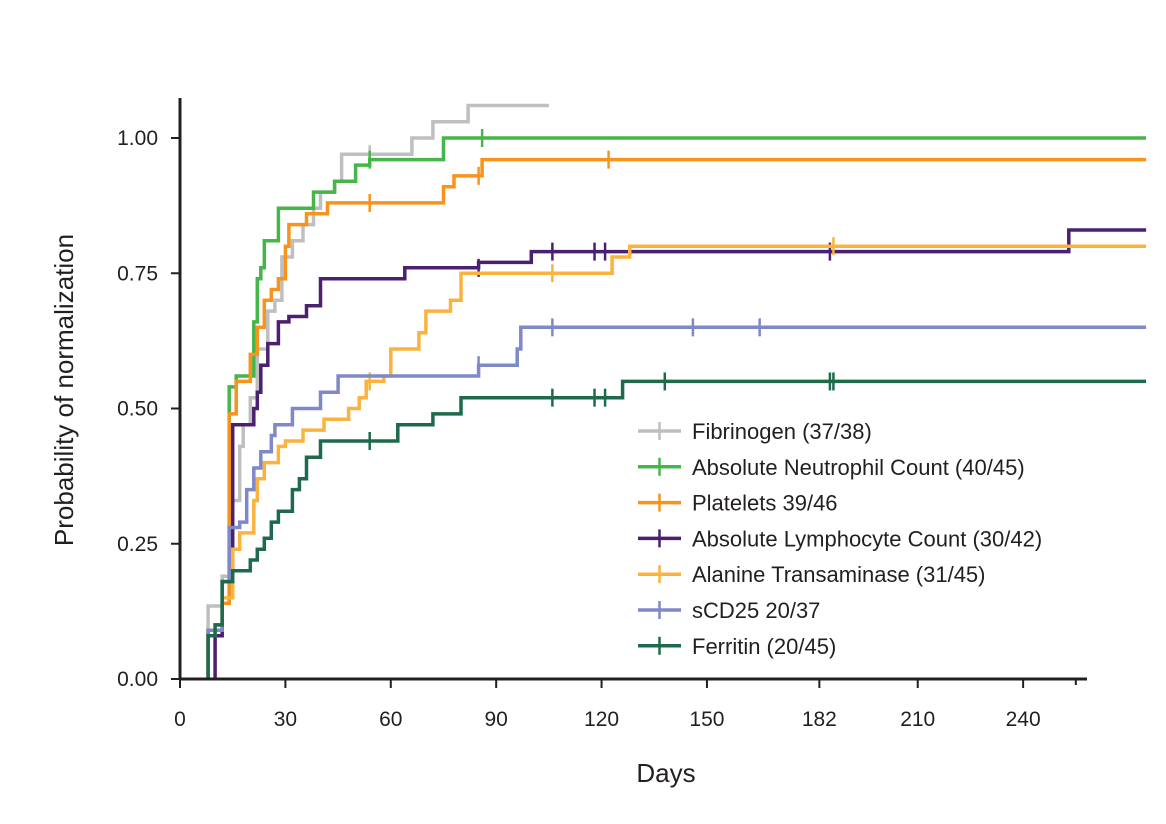 The width and height of the screenshot is (1166, 824). Describe the element at coordinates (782, 431) in the screenshot. I see `legend-label: Fibrinogen (37/38)` at that location.